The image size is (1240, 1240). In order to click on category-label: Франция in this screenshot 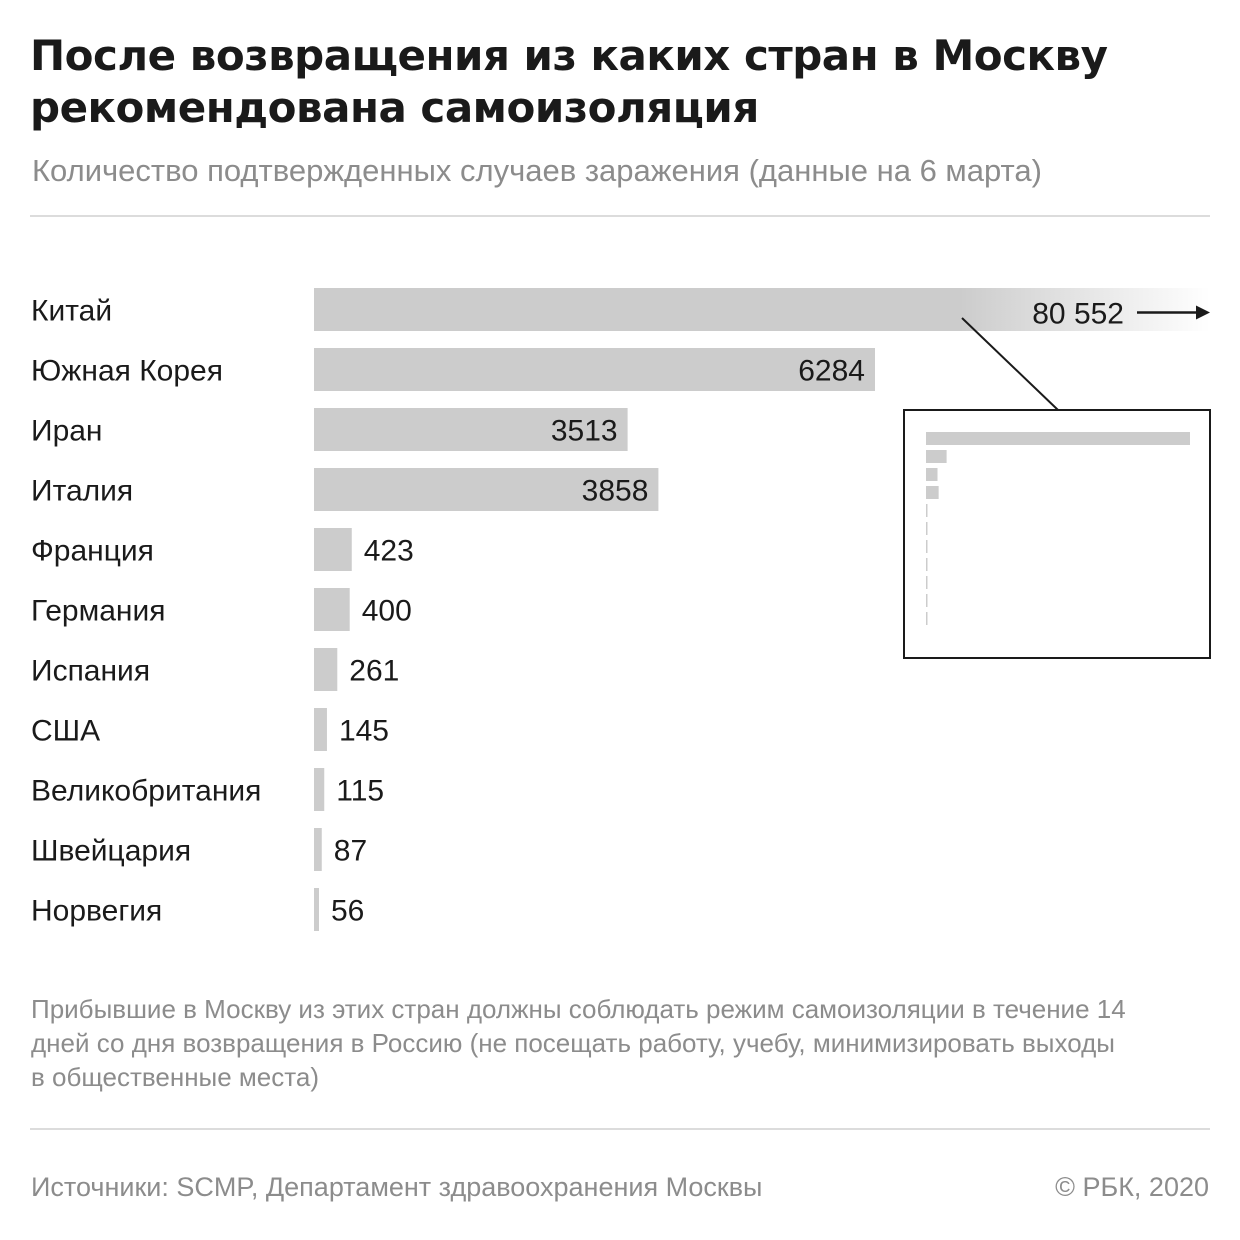, I will do `click(92, 551)`.